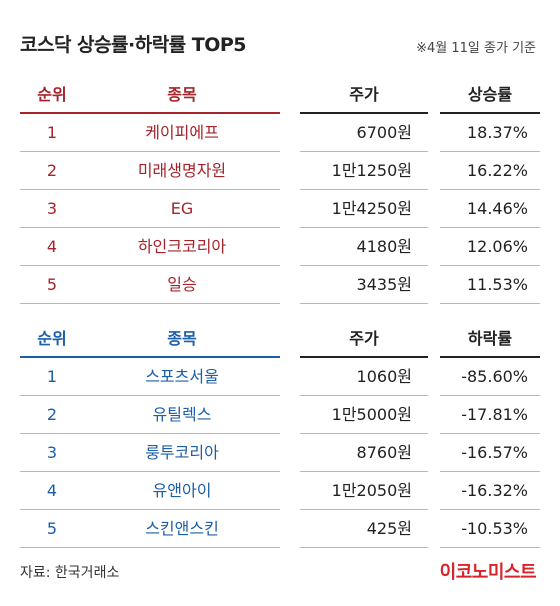 The image size is (560, 606). I want to click on rise-cell-rate: 18.37%, so click(490, 133).